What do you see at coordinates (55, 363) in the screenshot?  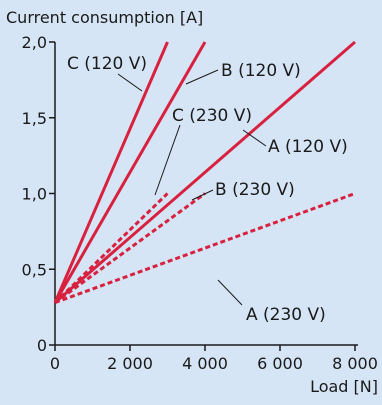 I see `x-tick-label-0: 0` at bounding box center [55, 363].